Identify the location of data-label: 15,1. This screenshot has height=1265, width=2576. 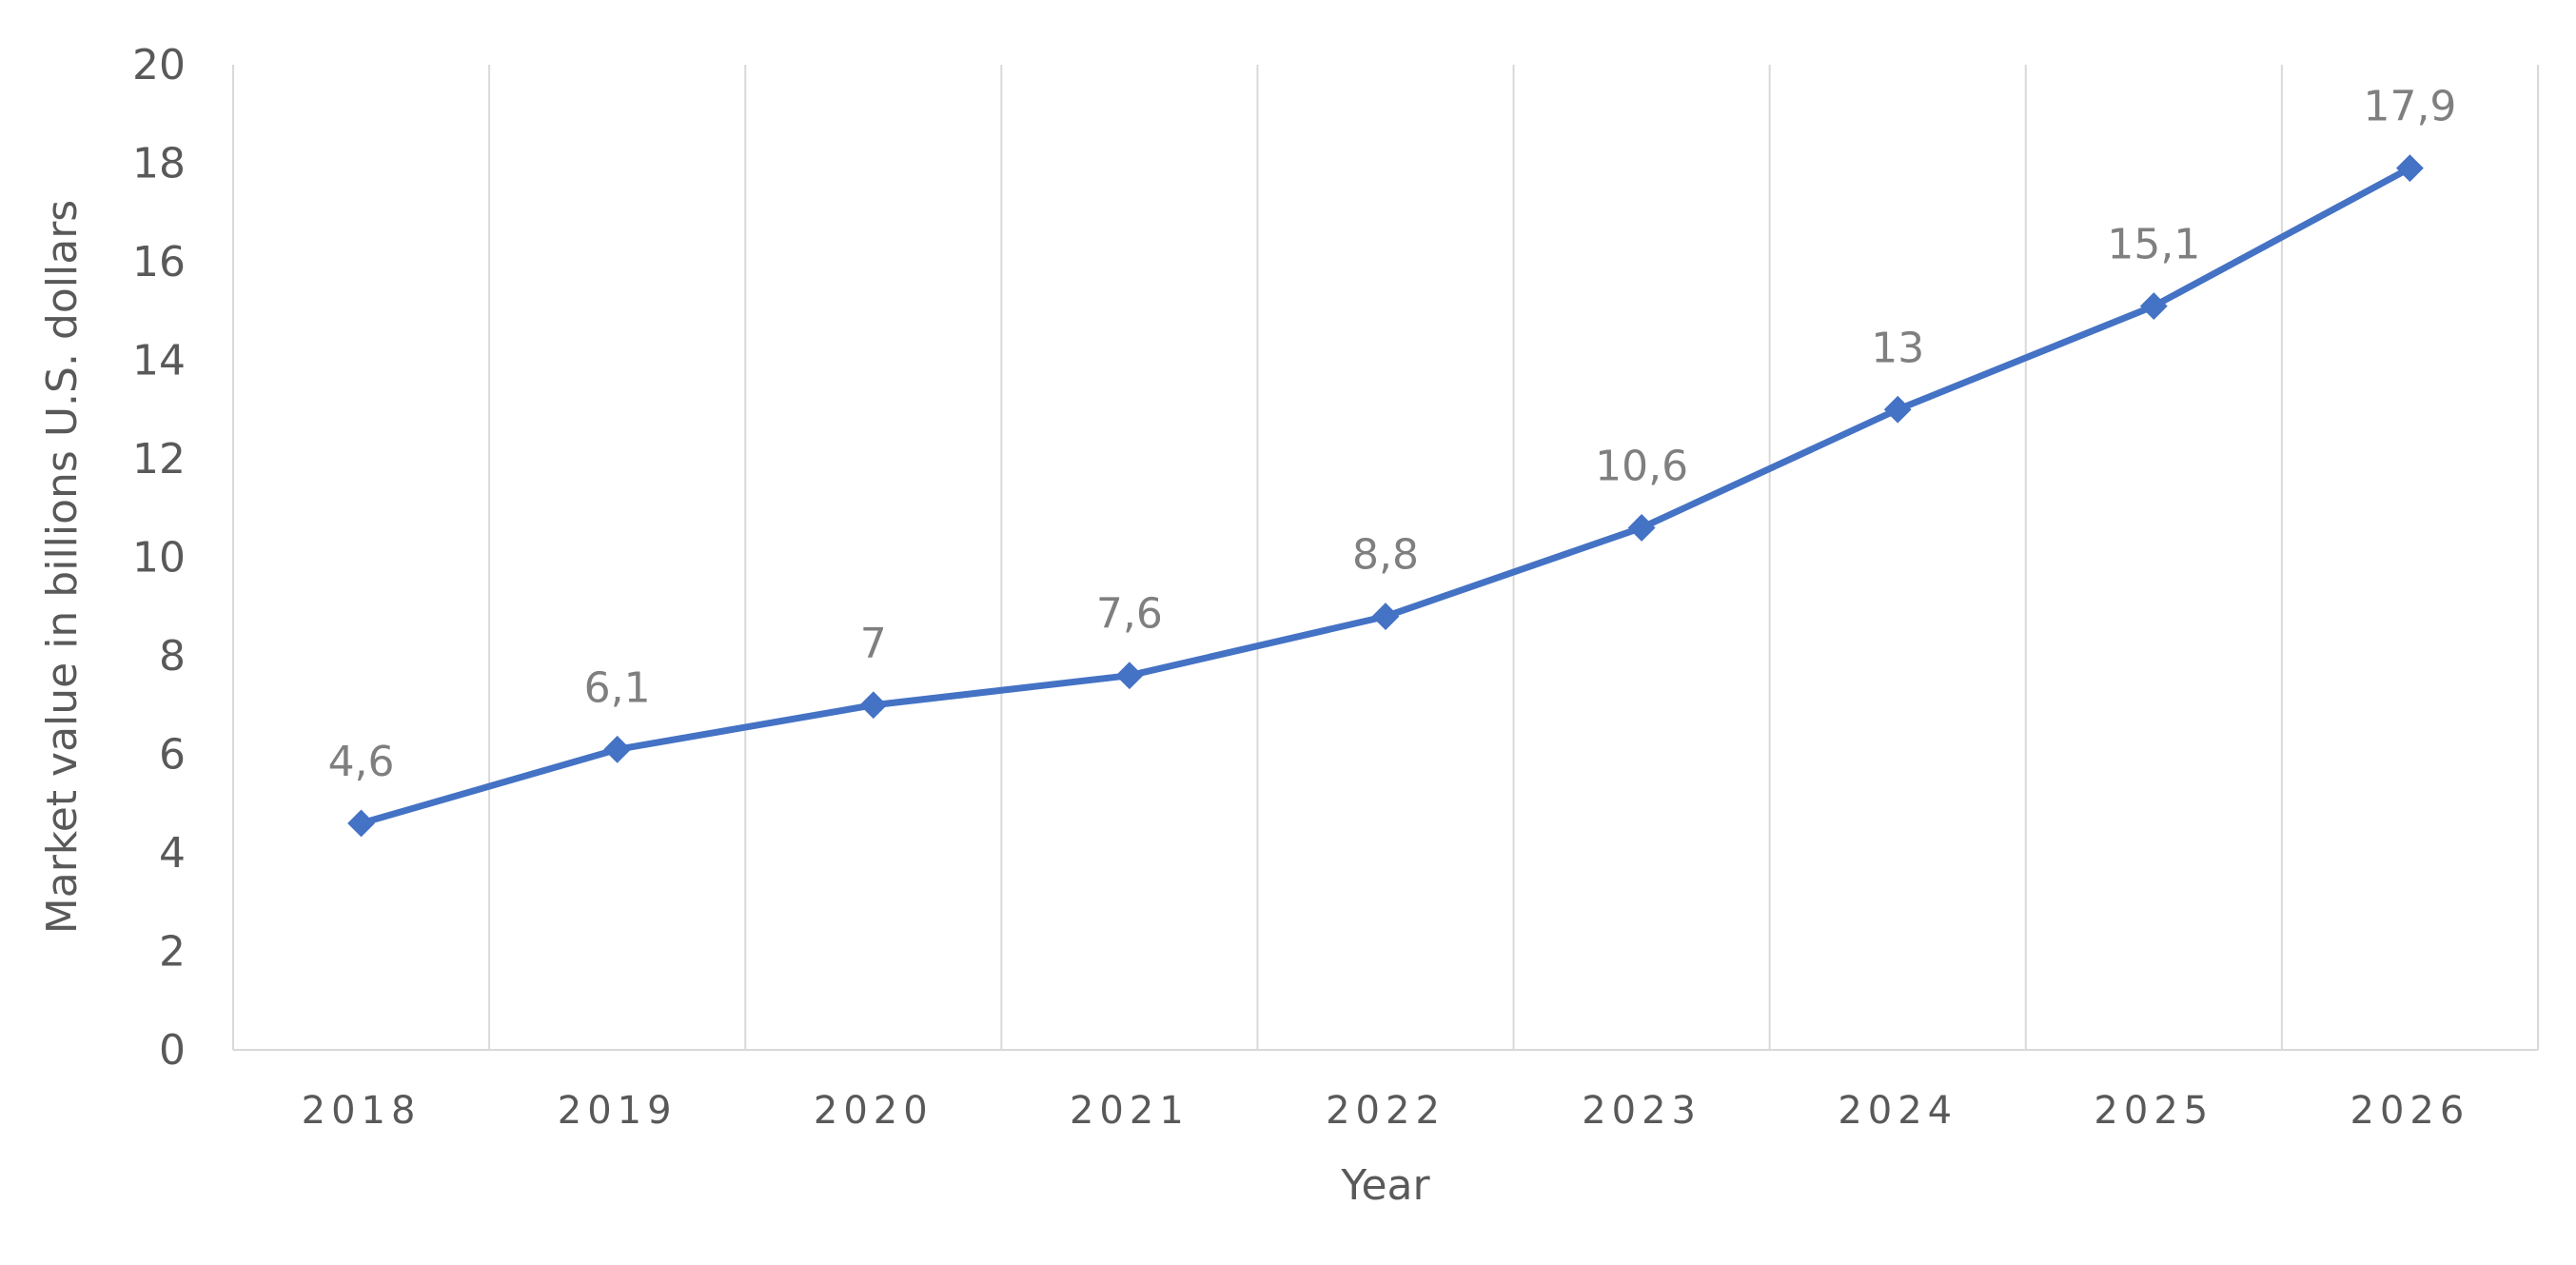
(2153, 245).